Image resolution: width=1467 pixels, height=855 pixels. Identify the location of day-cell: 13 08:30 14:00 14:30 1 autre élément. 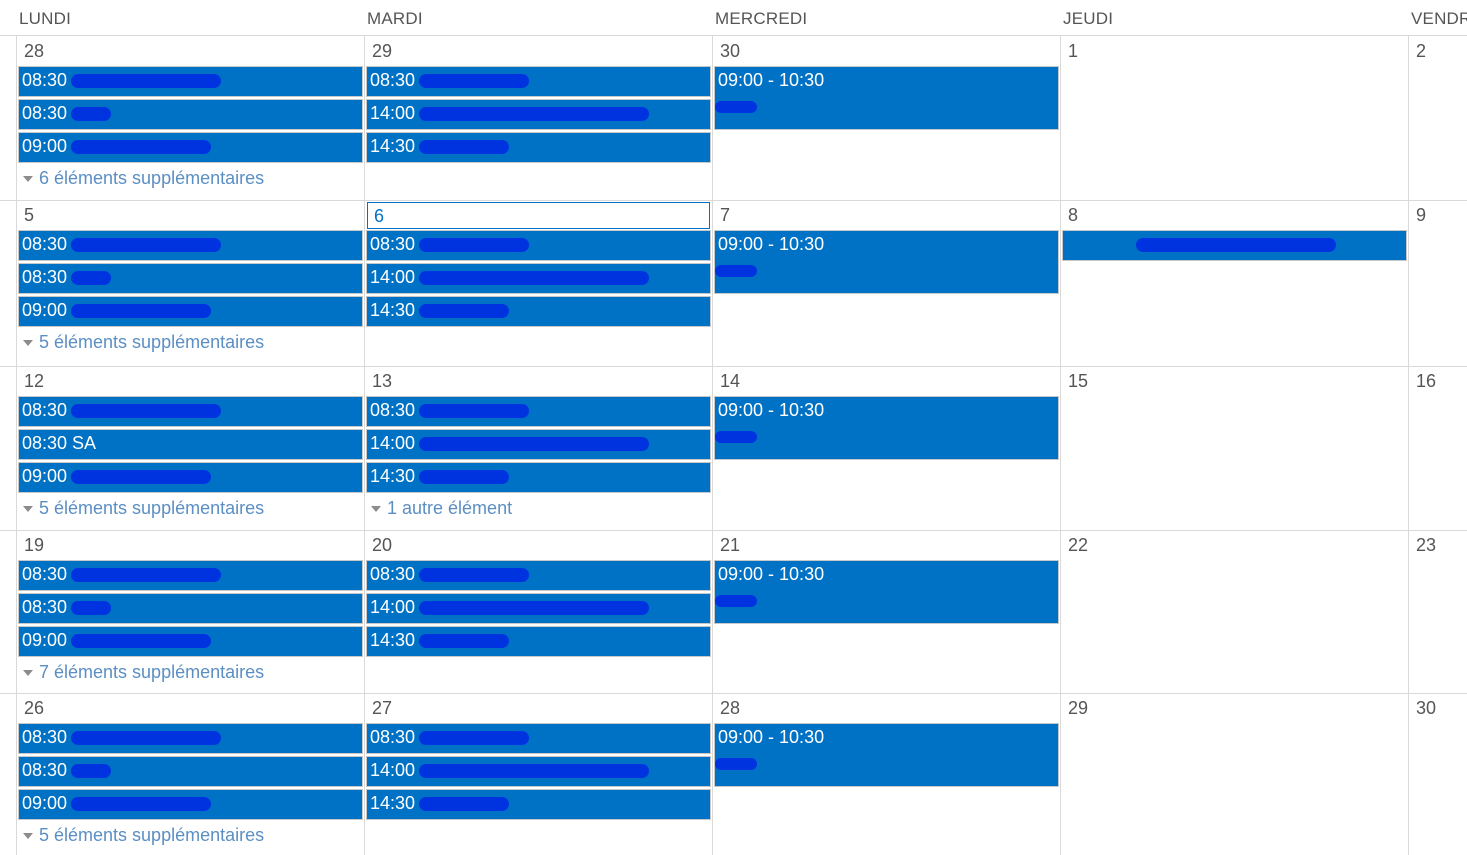
(538, 448).